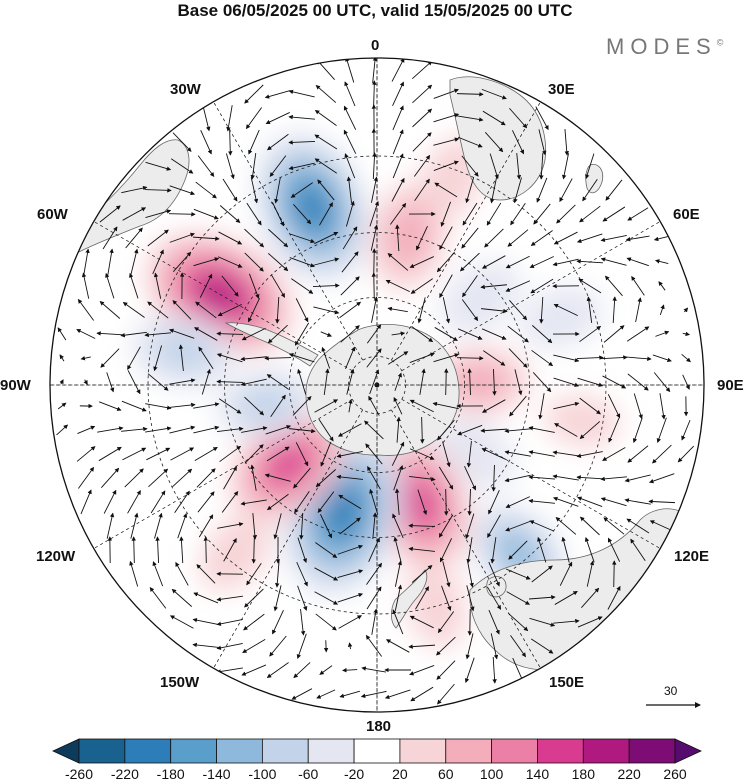  Describe the element at coordinates (262, 774) in the screenshot. I see `colorbar-tick-label: -100` at that location.